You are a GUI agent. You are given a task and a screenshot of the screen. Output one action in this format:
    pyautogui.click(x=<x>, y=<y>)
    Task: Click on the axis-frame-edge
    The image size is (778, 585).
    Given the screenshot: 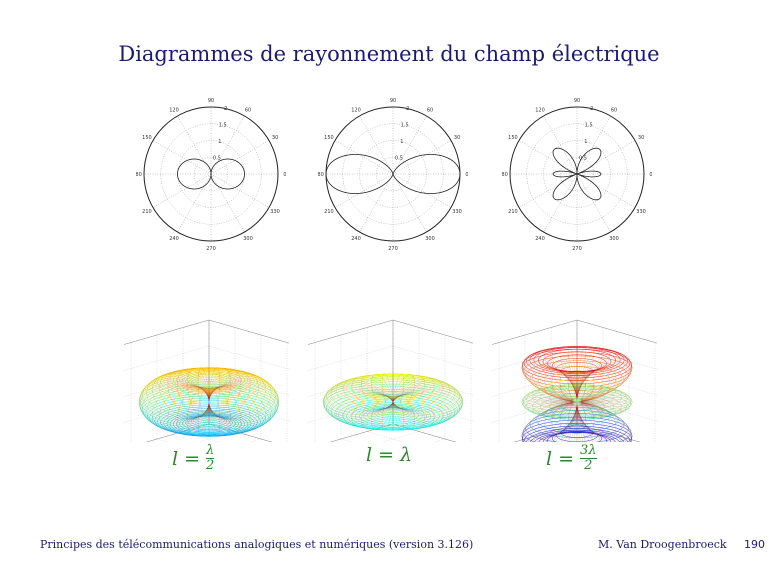 What is the action you would take?
    pyautogui.click(x=535, y=332)
    